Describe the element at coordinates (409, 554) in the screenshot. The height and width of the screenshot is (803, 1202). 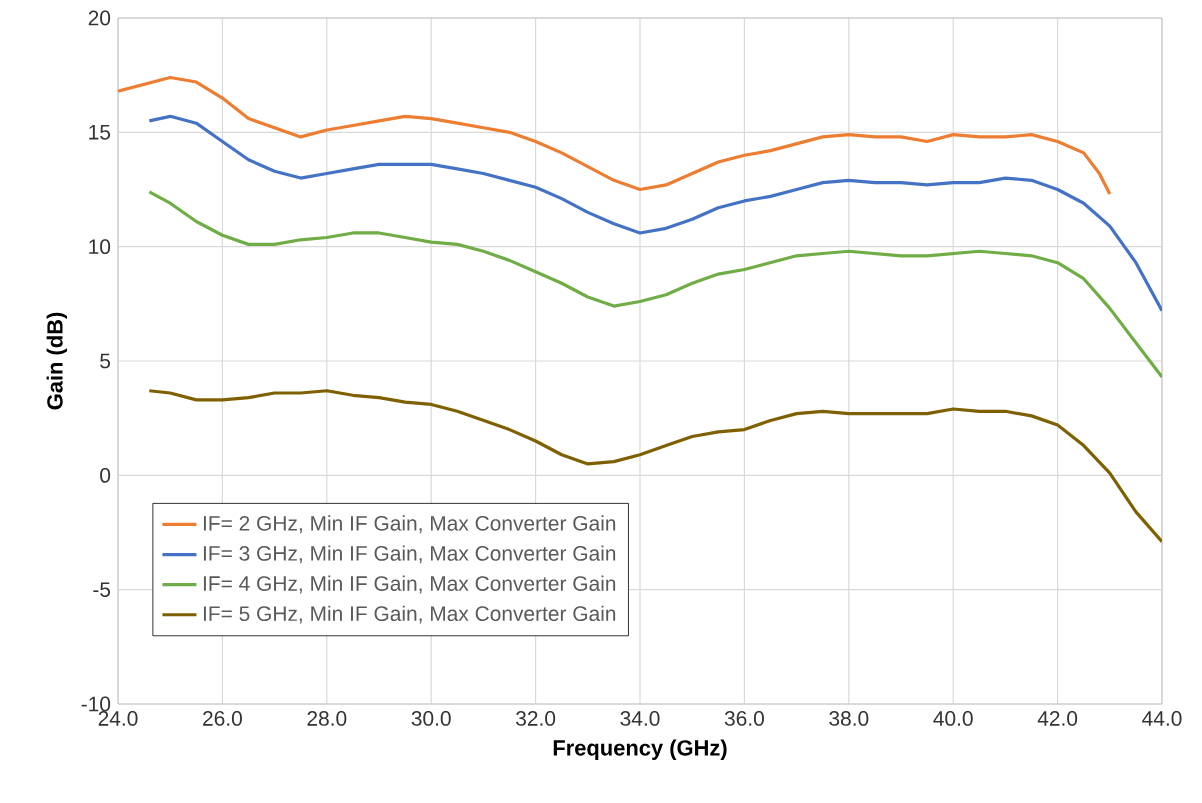
I see `legend-label: IF= 3 GHz, Min IF Gain, Max Converter Gain` at that location.